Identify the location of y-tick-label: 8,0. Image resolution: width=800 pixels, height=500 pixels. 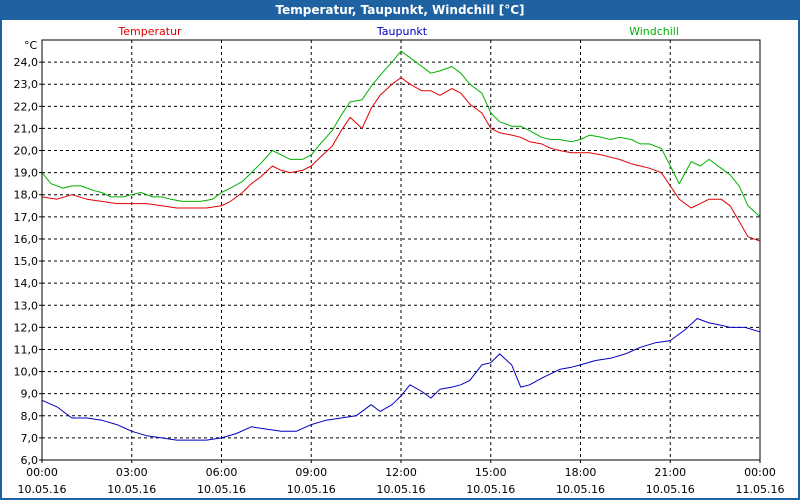
(30, 416).